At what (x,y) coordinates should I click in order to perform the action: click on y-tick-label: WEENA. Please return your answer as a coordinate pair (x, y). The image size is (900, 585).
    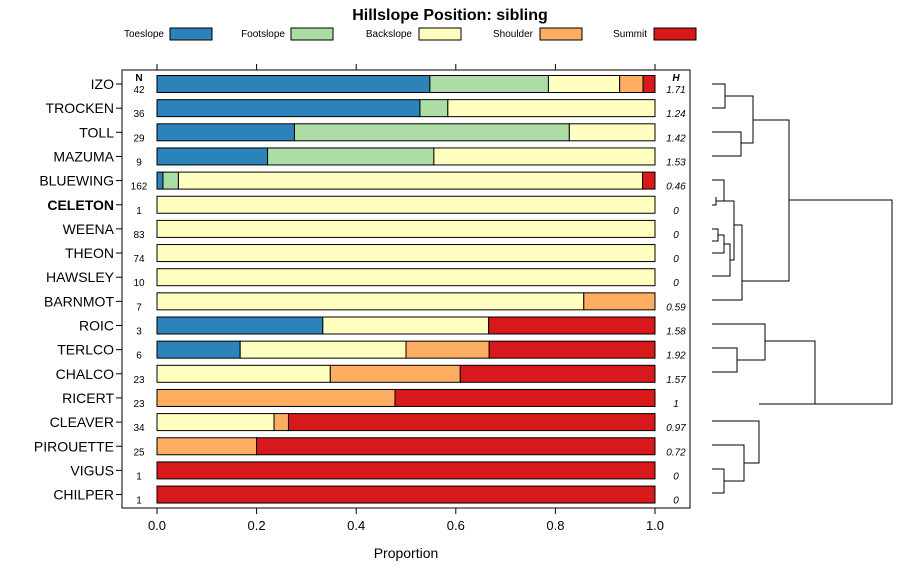
    Looking at the image, I should click on (89, 229).